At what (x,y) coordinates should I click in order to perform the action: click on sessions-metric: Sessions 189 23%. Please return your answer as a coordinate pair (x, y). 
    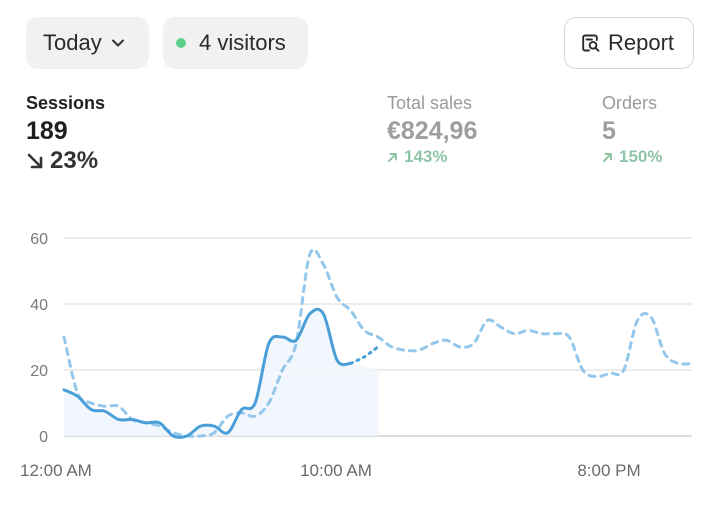
    Looking at the image, I should click on (65, 133).